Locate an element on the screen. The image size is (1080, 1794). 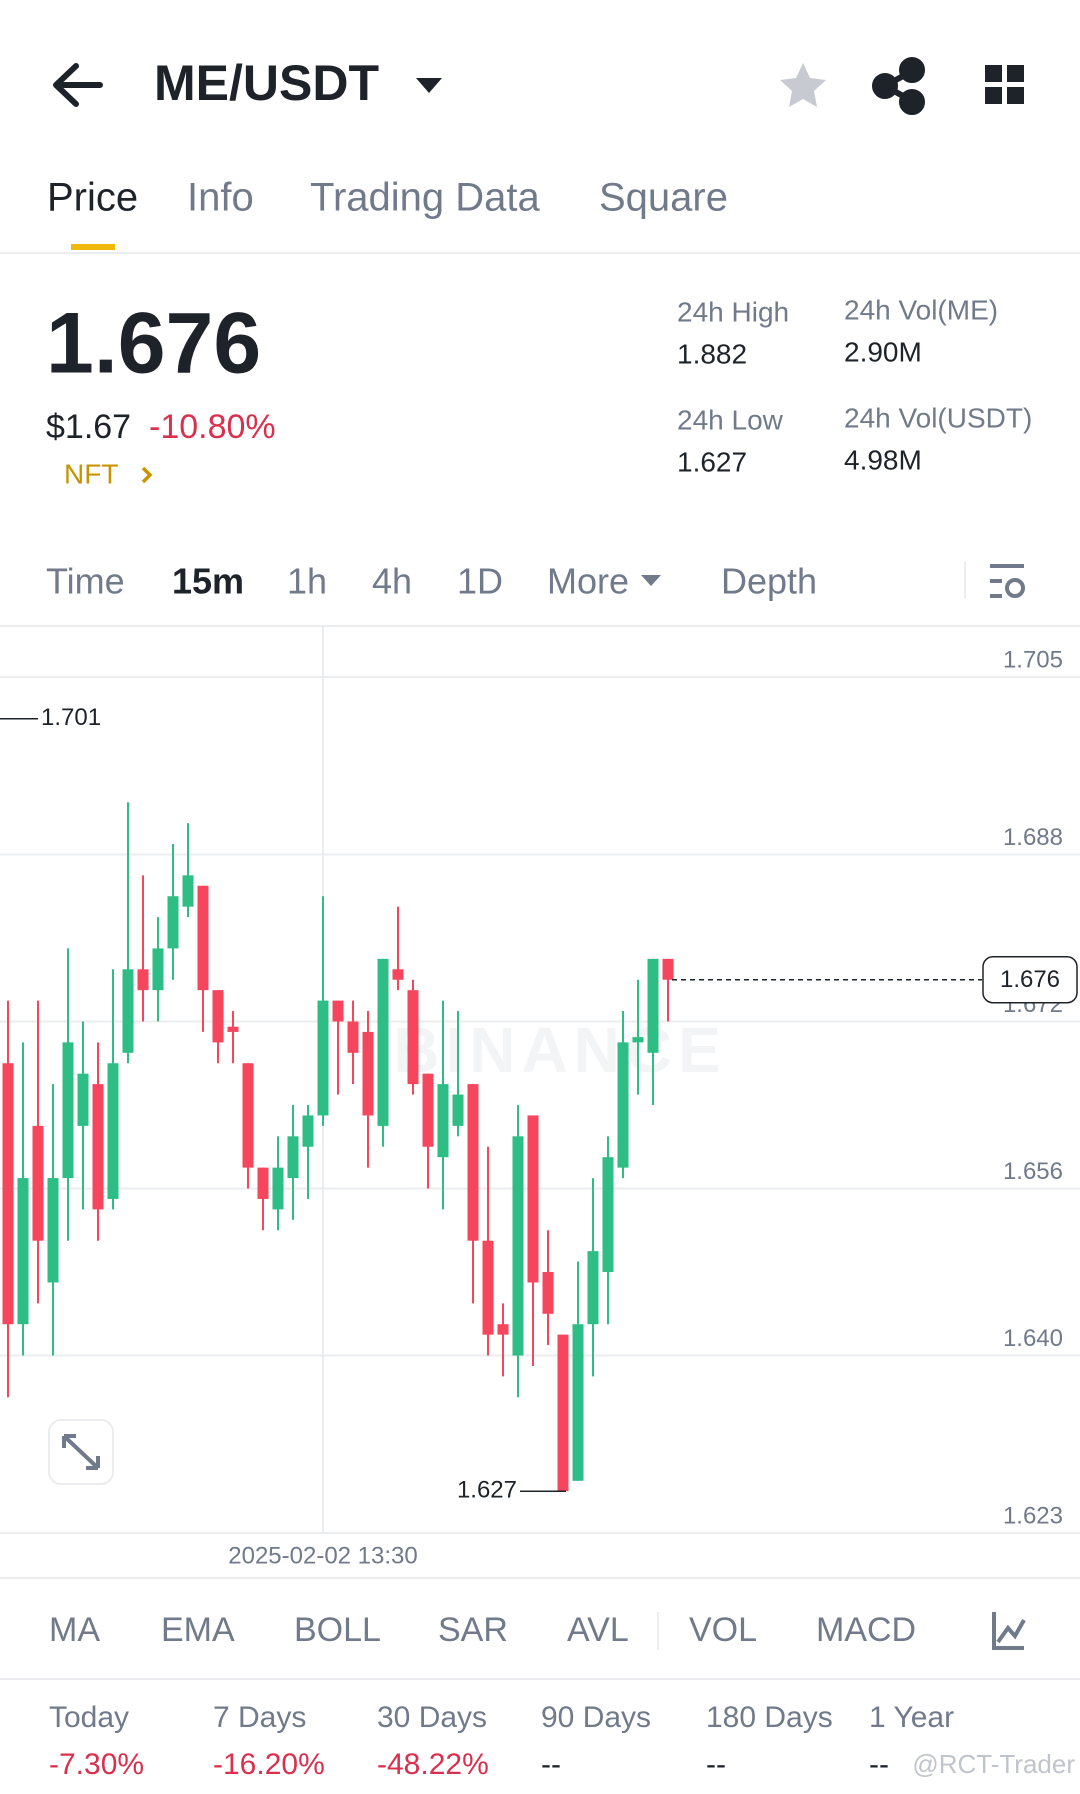
last-price-label: 1.676 is located at coordinates (1030, 979).